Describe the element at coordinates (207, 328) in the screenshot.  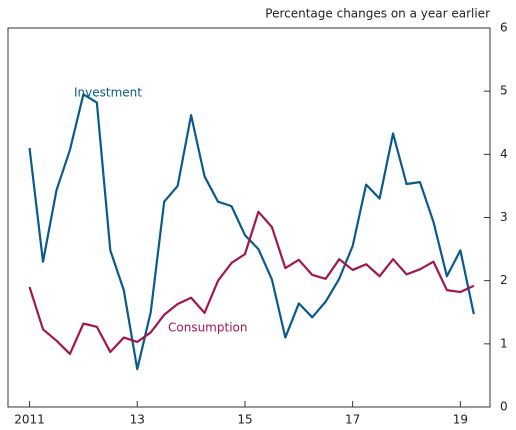
I see `series-label: Consumption` at that location.